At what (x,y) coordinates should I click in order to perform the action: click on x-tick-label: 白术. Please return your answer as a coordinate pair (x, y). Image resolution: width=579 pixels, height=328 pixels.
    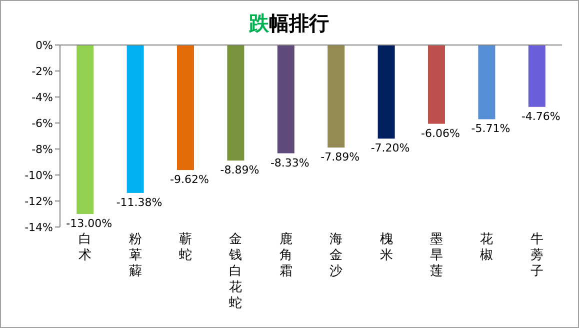
    Looking at the image, I should click on (85, 247).